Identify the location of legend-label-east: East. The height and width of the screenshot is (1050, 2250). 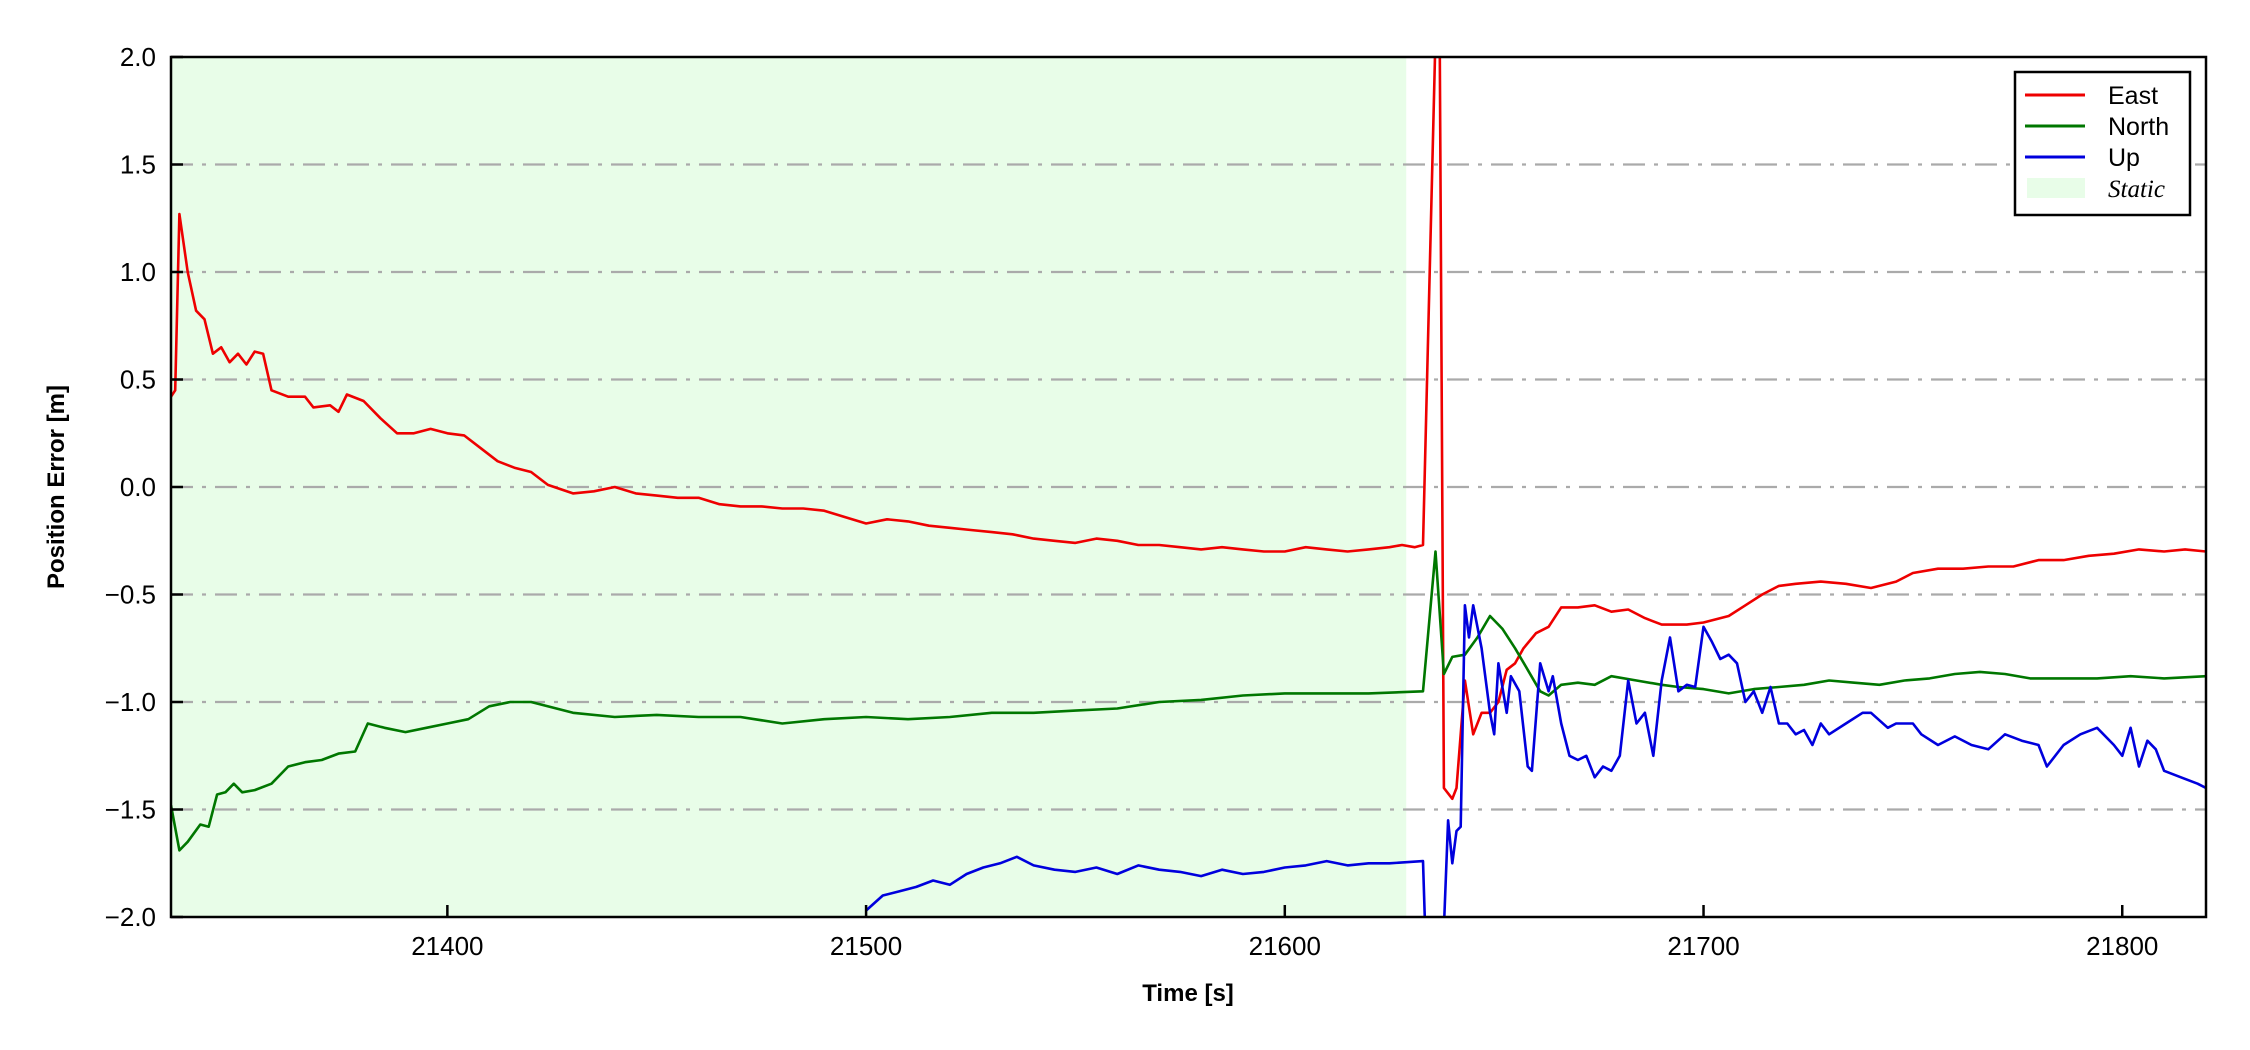
(2133, 96).